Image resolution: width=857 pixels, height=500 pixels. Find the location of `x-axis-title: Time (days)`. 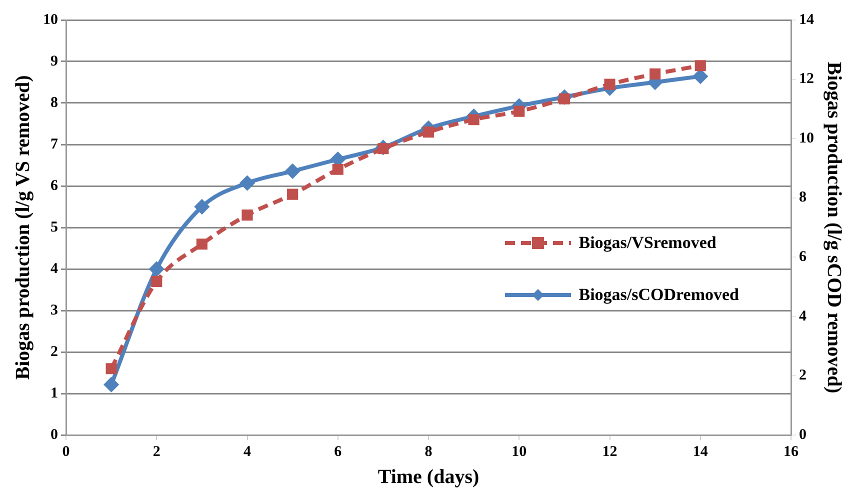

x-axis-title: Time (days) is located at coordinates (429, 477).